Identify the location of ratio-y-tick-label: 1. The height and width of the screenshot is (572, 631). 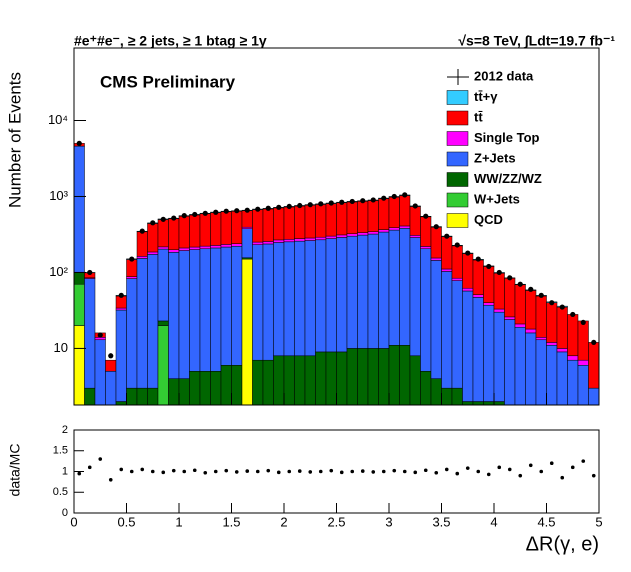
(65, 471).